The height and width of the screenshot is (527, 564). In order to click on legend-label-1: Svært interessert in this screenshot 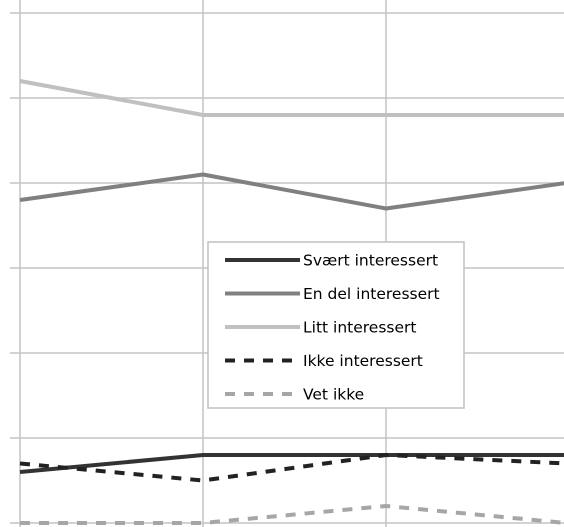, I will do `click(370, 261)`.